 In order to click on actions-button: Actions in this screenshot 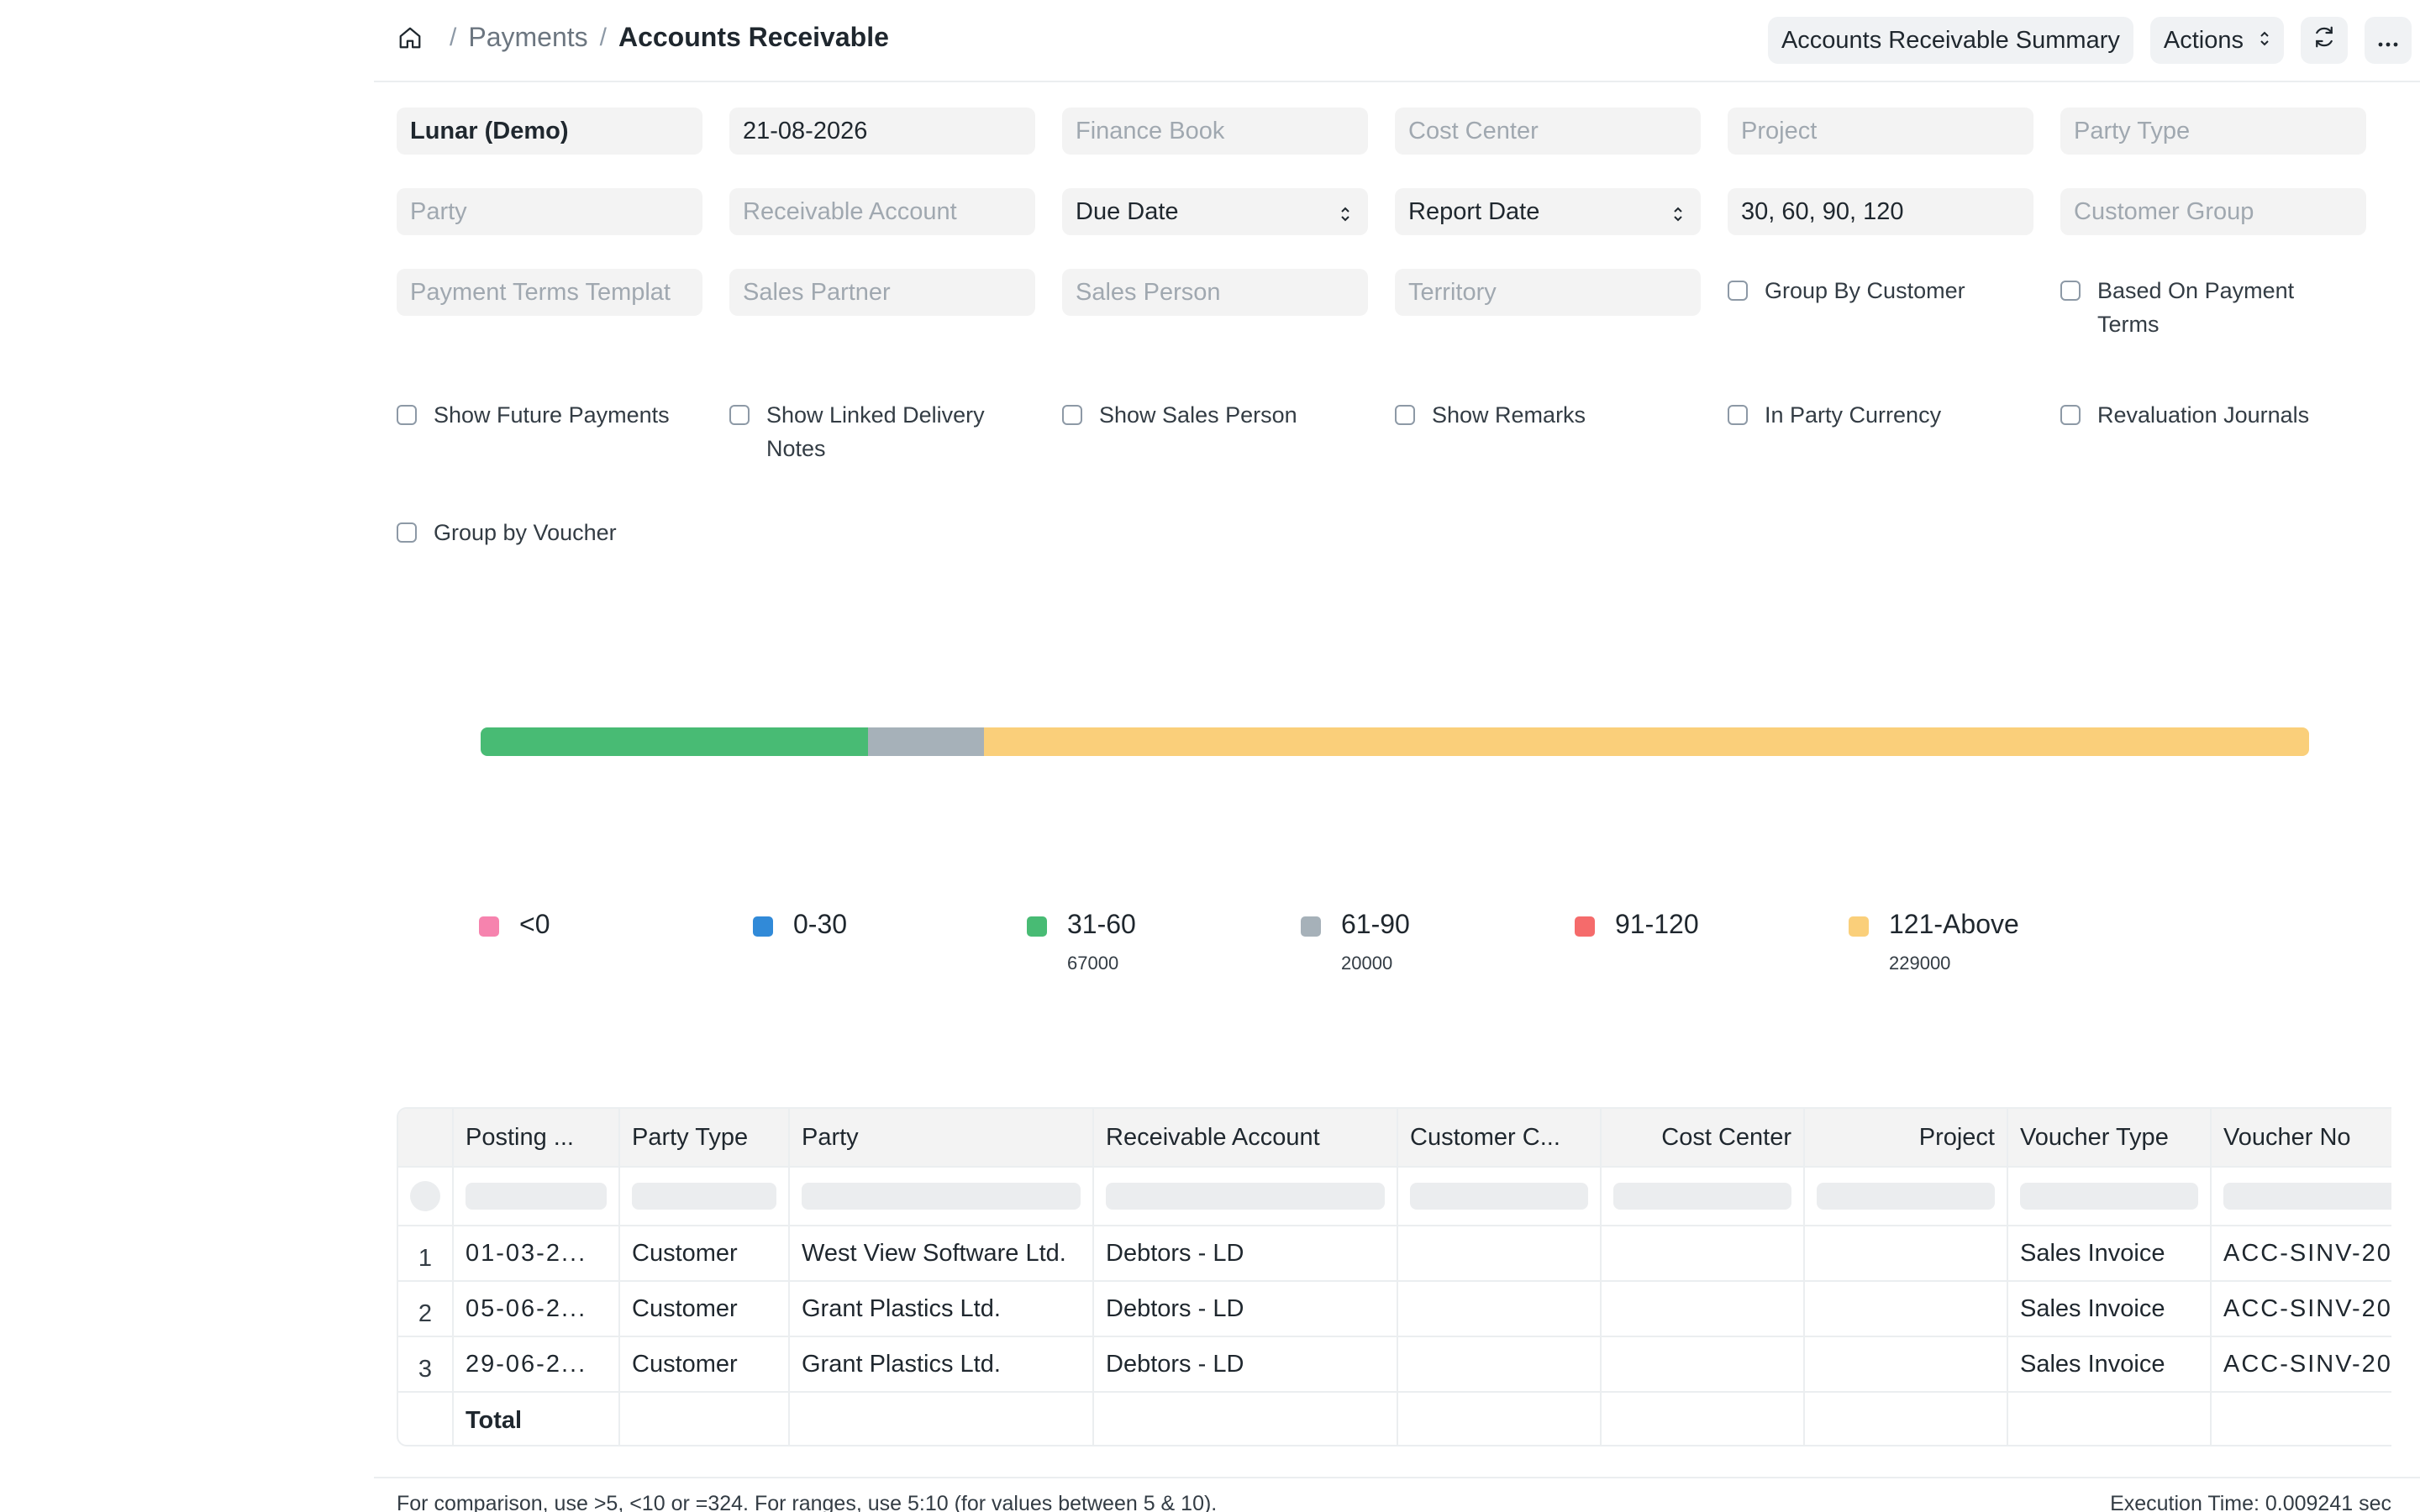, I will do `click(2216, 40)`.